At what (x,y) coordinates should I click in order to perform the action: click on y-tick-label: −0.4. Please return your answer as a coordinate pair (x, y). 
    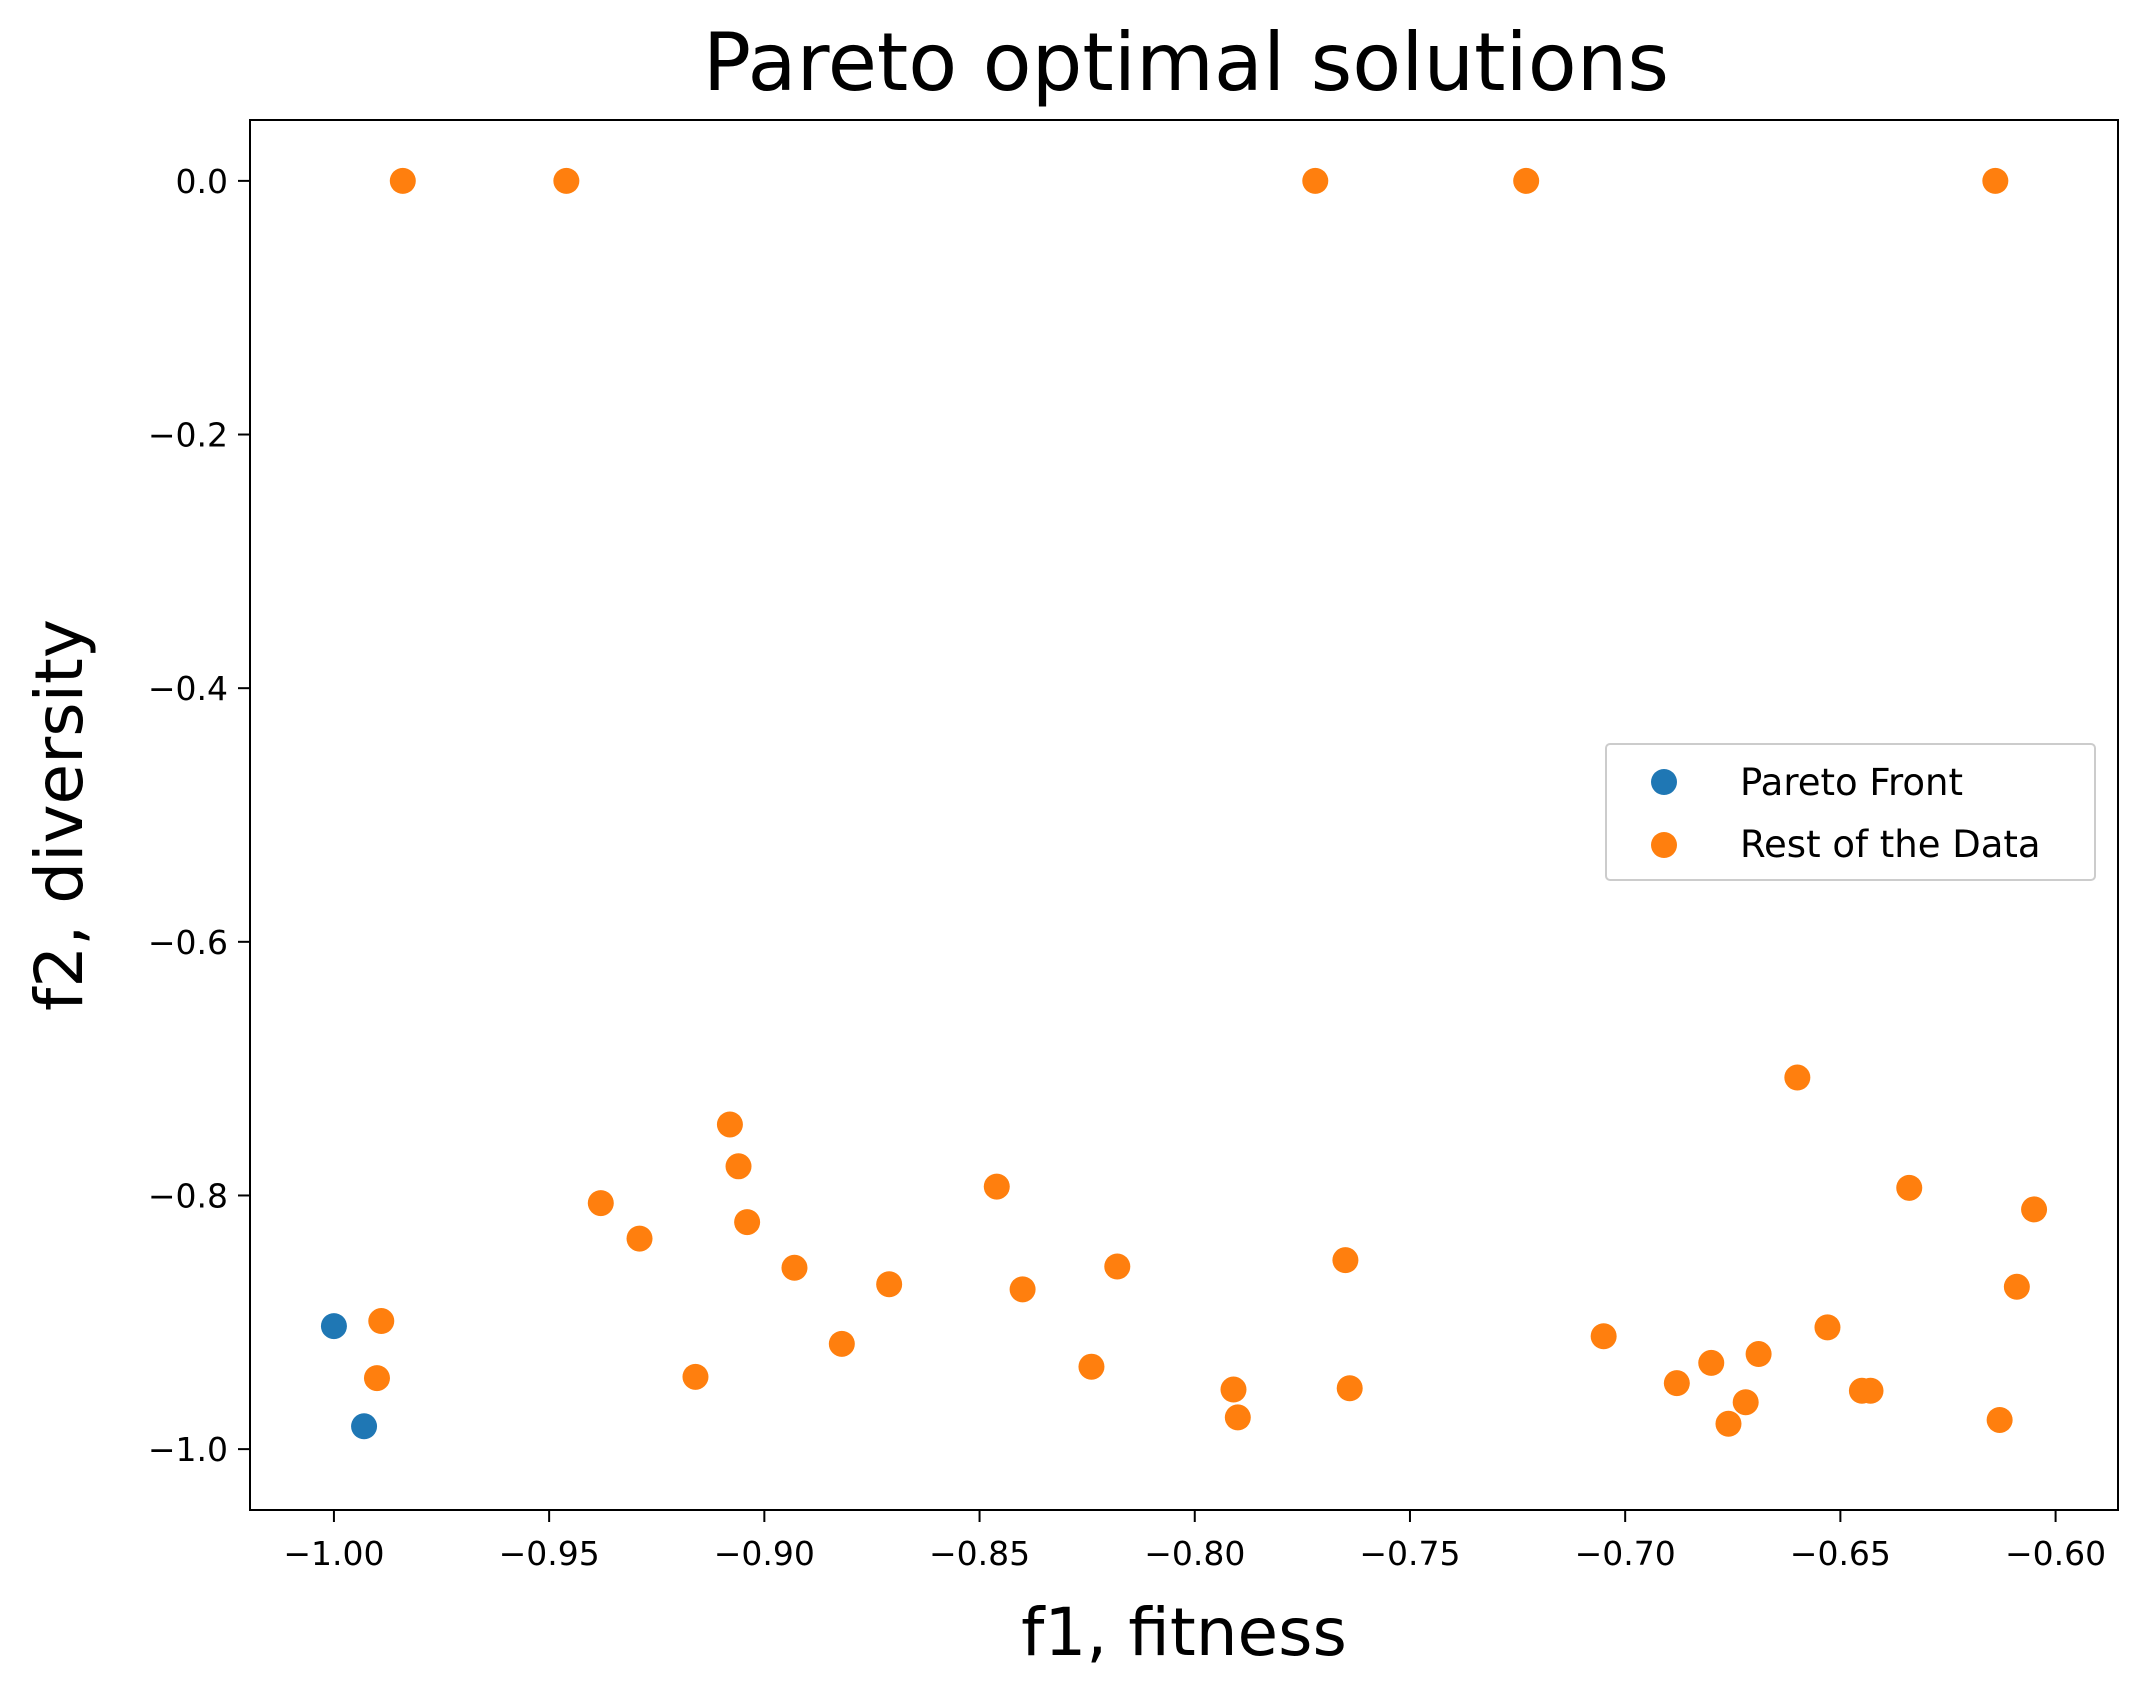
    Looking at the image, I should click on (188, 688).